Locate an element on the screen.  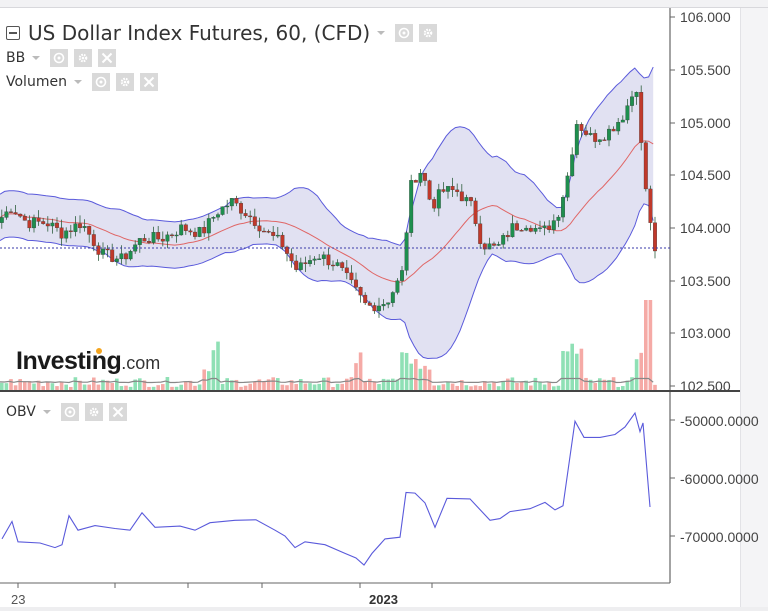
logo-suffix: .com is located at coordinates (141, 363).